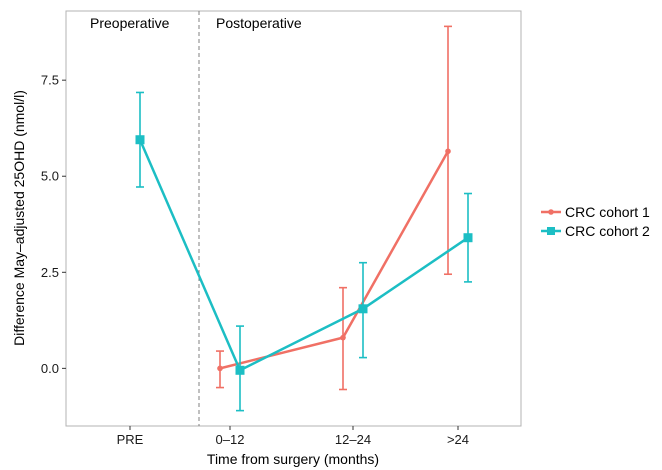 The width and height of the screenshot is (662, 470). What do you see at coordinates (458, 439) in the screenshot?
I see `x-tick-label: >24` at bounding box center [458, 439].